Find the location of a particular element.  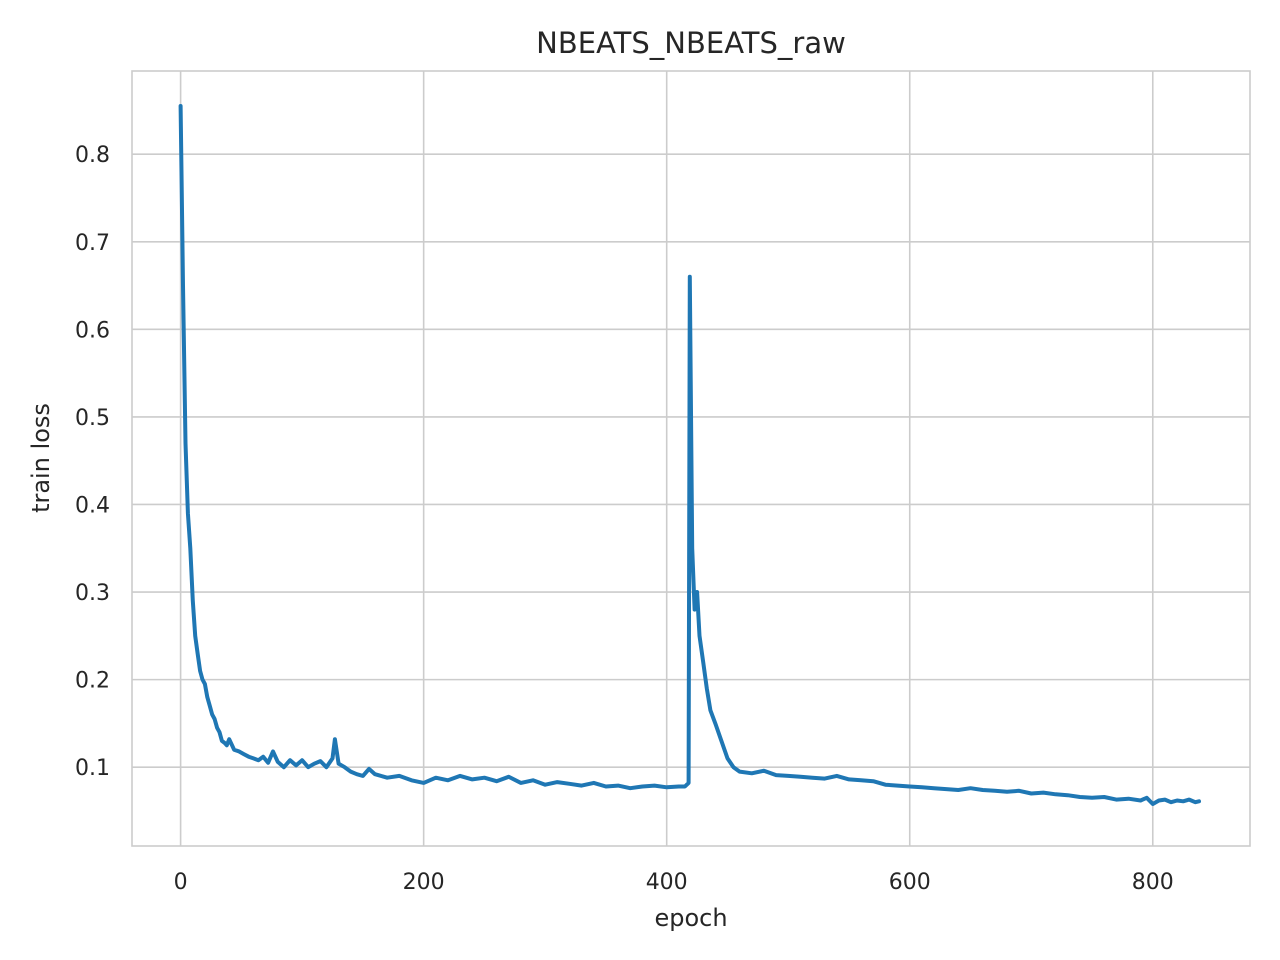

y-tick-label: 0.5 is located at coordinates (92, 418).